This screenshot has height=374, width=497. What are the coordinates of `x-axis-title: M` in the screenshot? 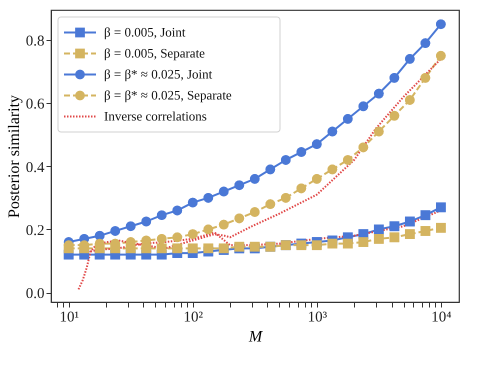 It's located at (256, 337).